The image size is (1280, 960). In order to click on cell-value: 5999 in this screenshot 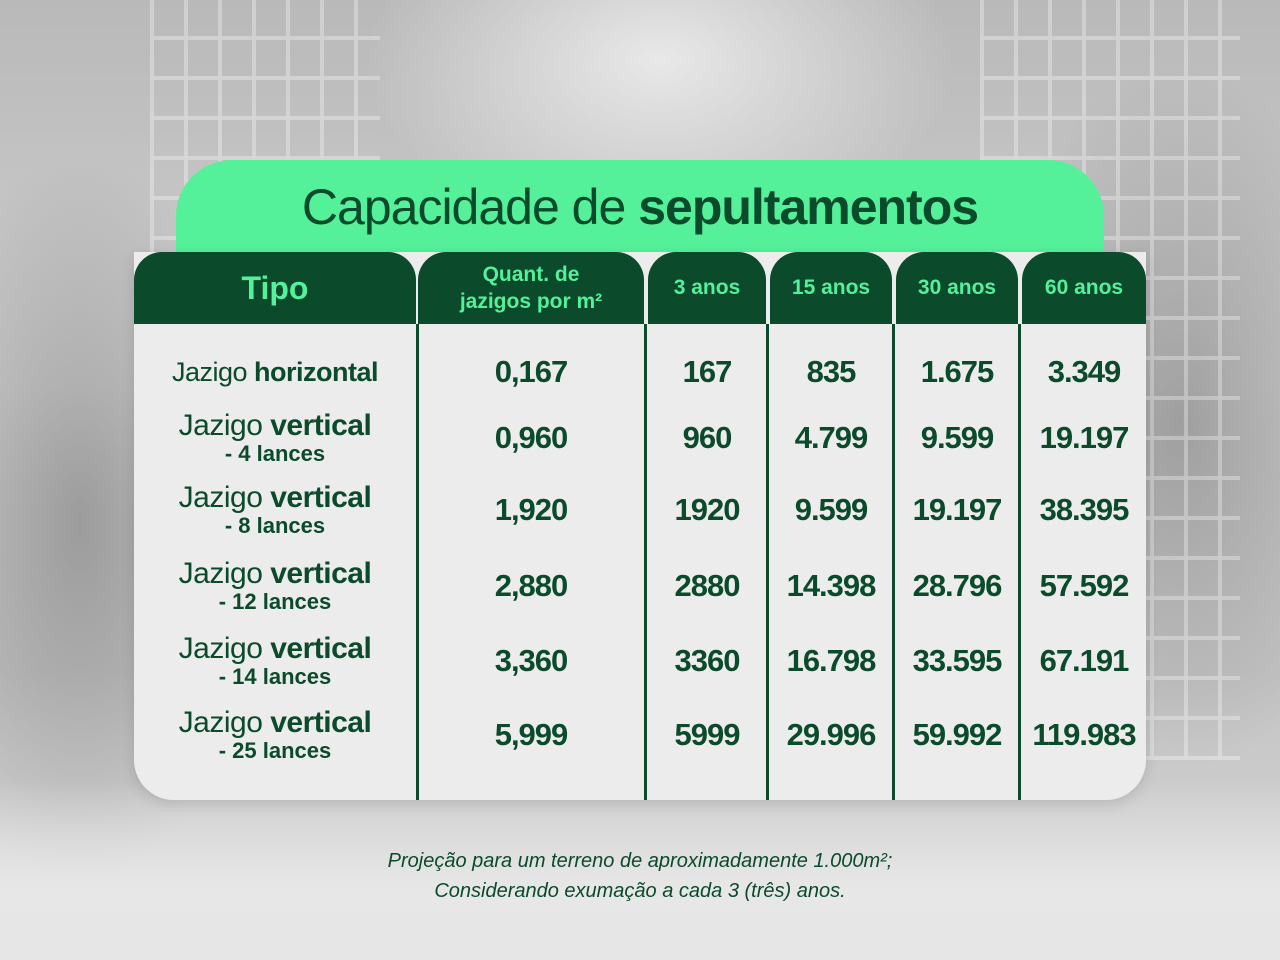, I will do `click(707, 734)`.